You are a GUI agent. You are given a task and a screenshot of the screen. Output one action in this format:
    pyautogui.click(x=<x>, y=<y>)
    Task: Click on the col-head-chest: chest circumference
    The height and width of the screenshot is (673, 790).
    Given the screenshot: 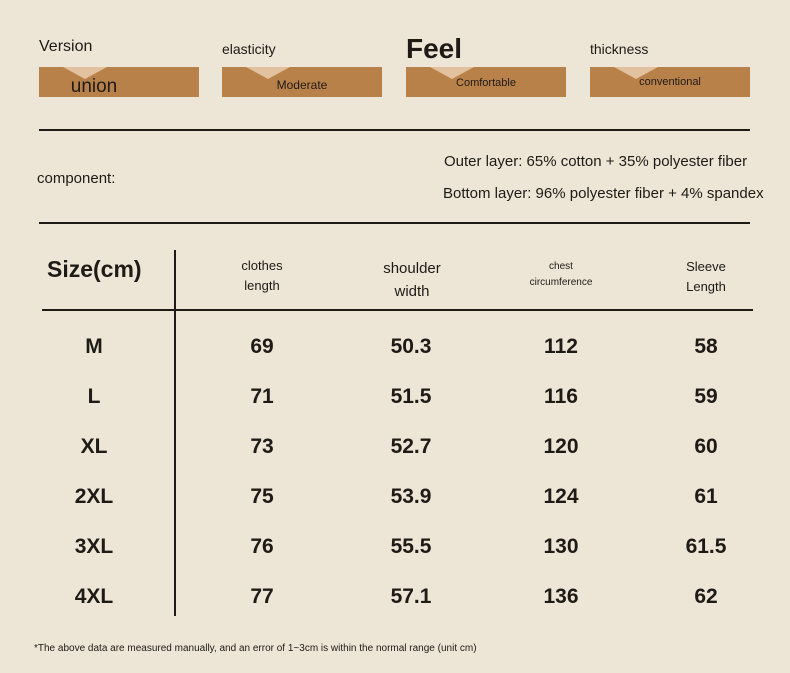 What is the action you would take?
    pyautogui.click(x=561, y=275)
    